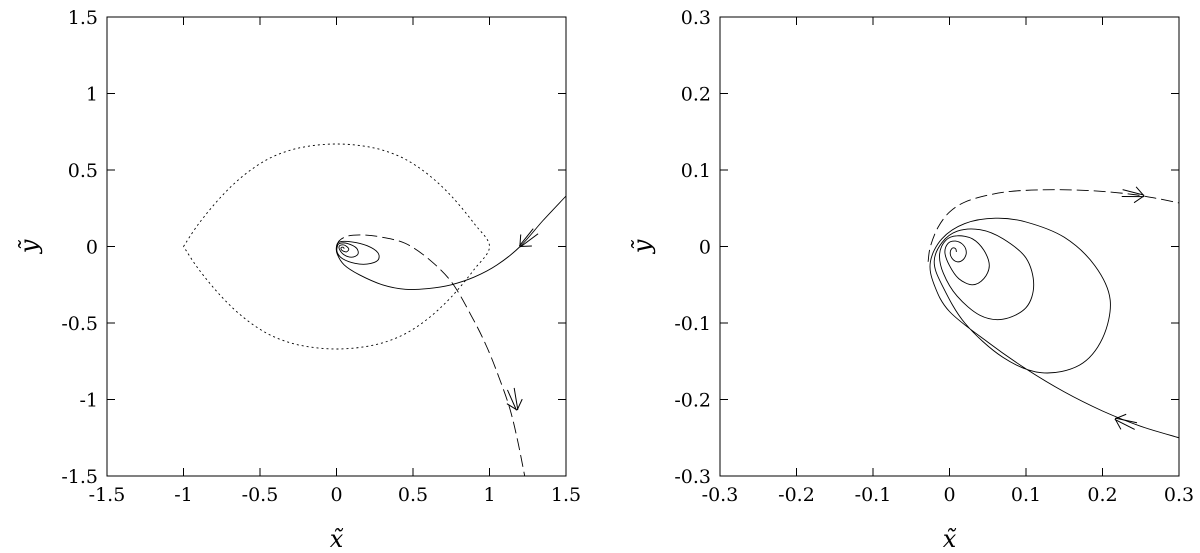  What do you see at coordinates (79, 477) in the screenshot?
I see `y-tick-label: -1.5` at bounding box center [79, 477].